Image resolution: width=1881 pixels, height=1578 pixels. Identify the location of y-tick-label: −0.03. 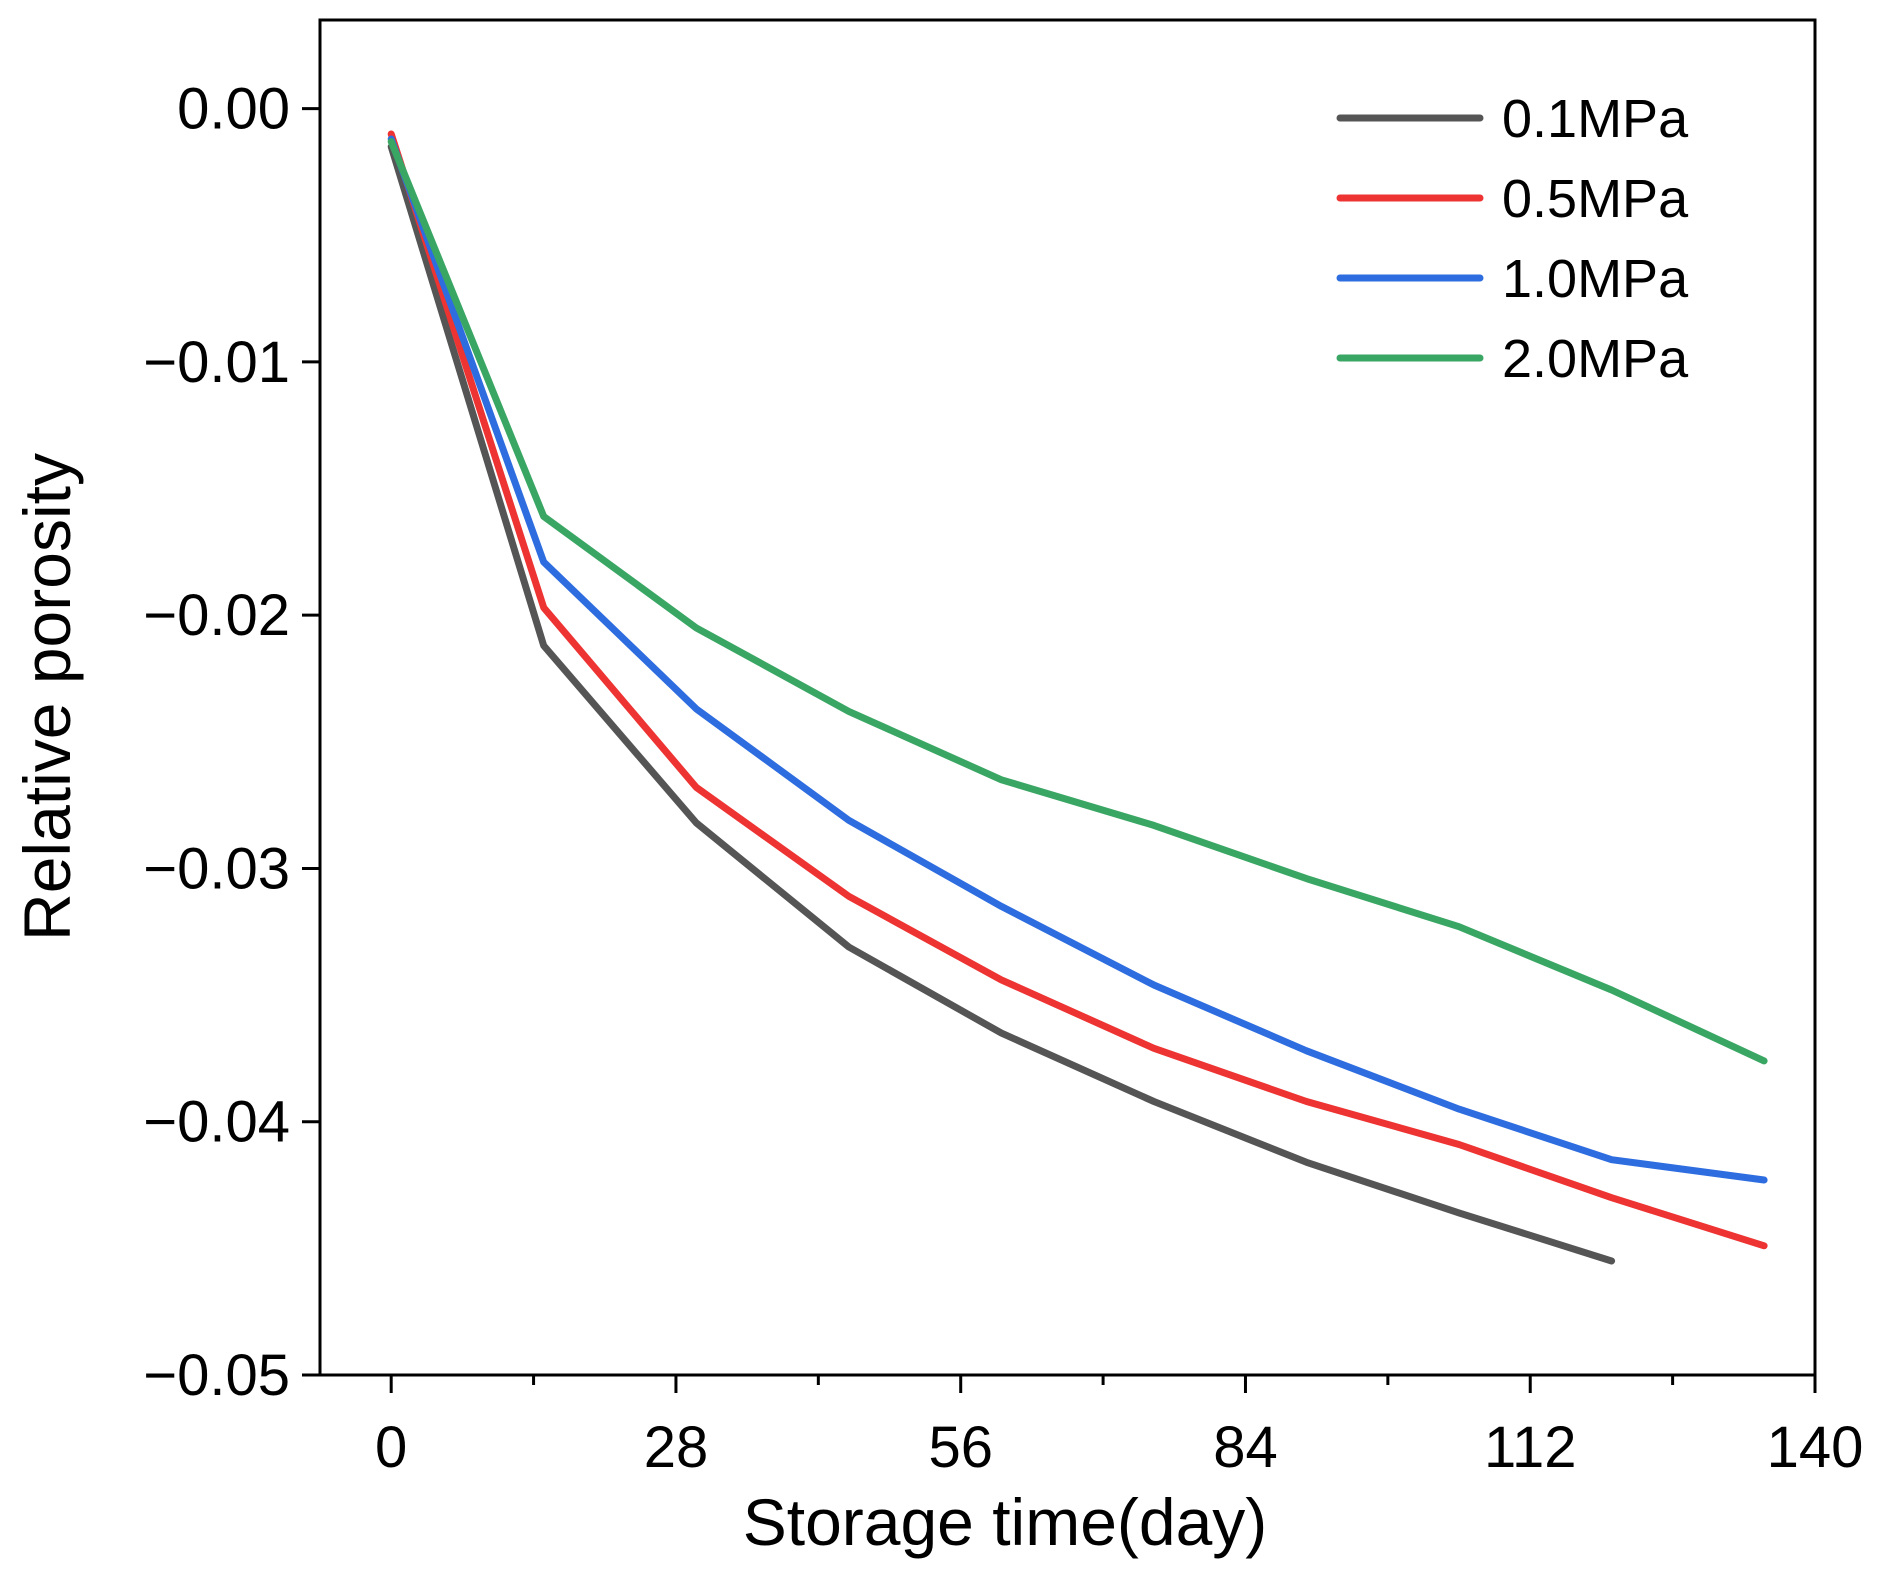
(216, 868).